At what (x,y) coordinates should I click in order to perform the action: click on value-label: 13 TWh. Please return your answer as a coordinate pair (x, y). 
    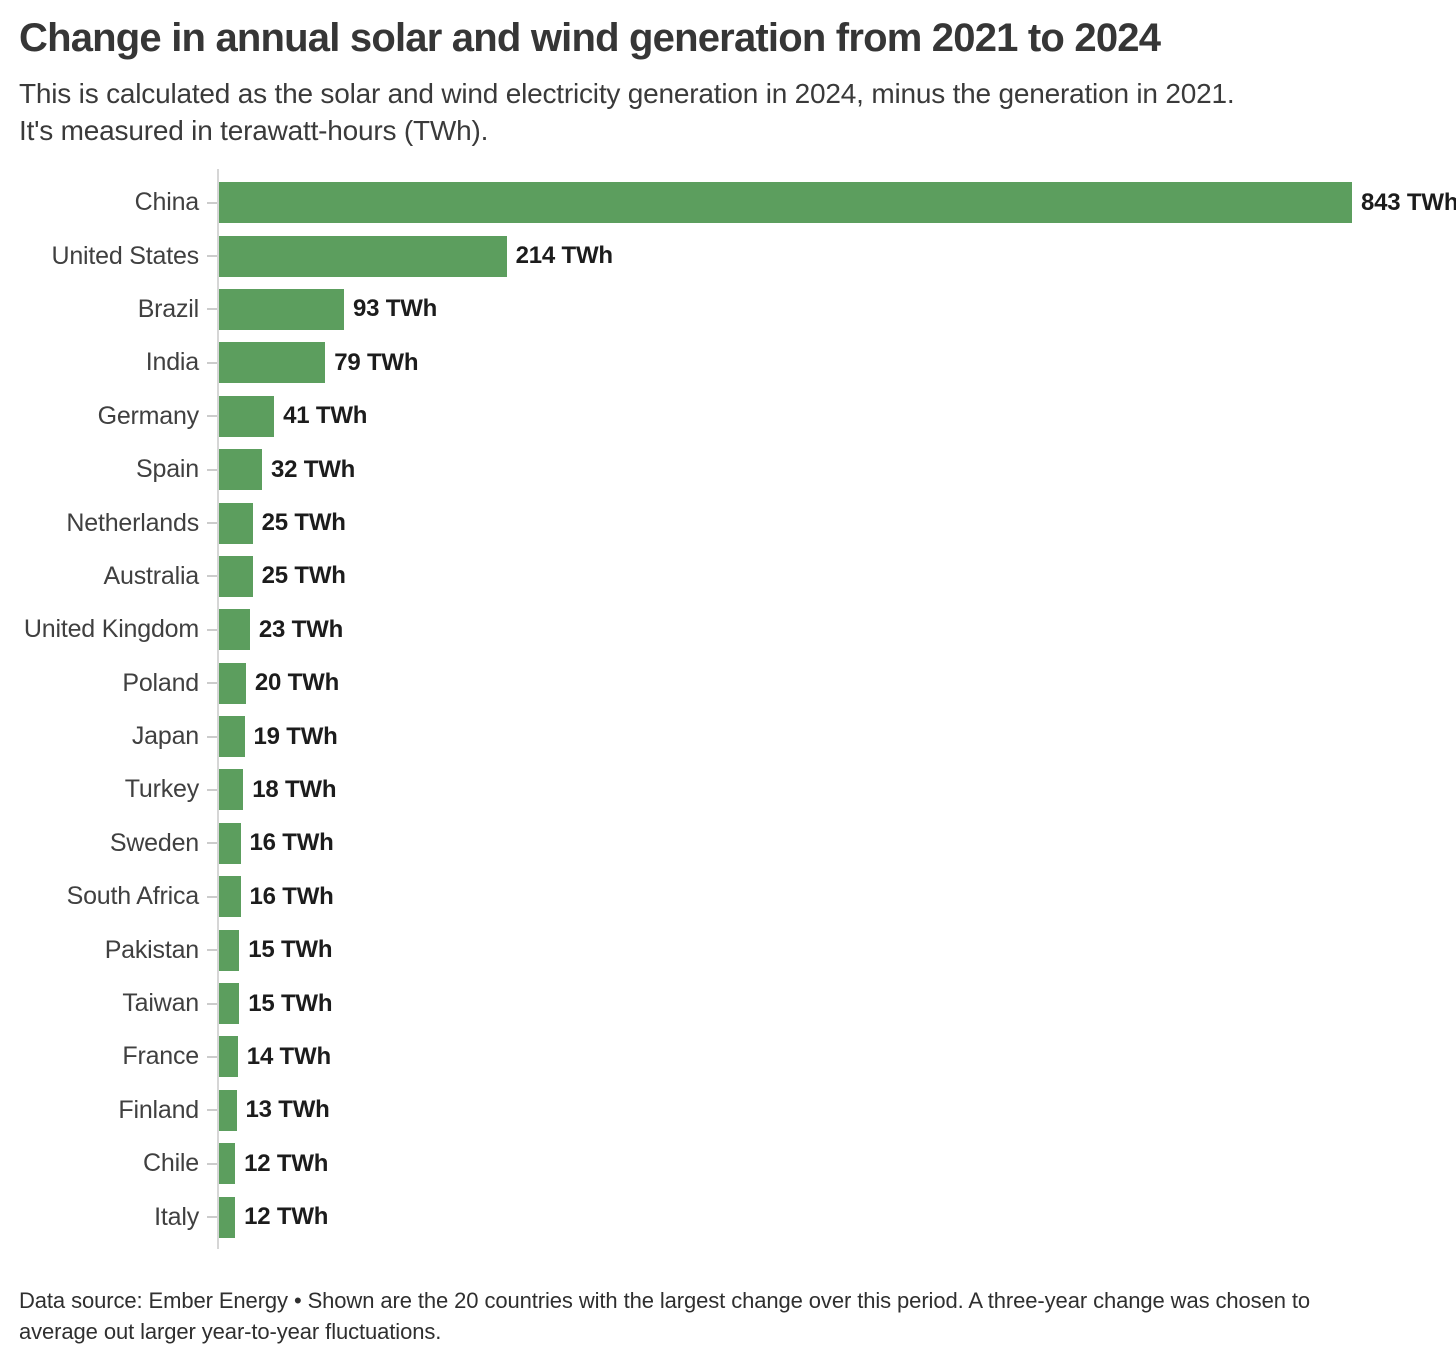
    Looking at the image, I should click on (287, 1110).